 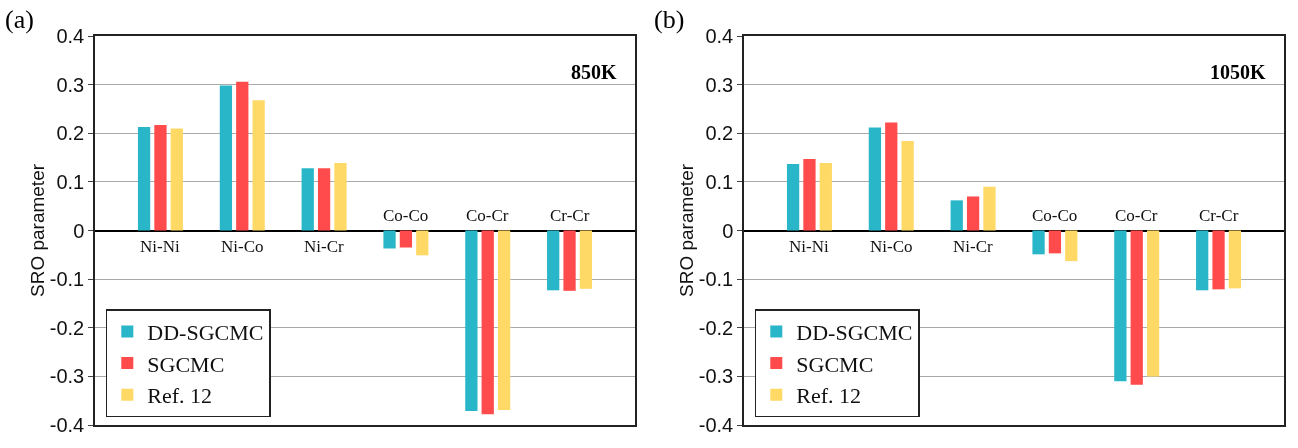 What do you see at coordinates (19, 19) in the screenshot?
I see `text: (a)` at bounding box center [19, 19].